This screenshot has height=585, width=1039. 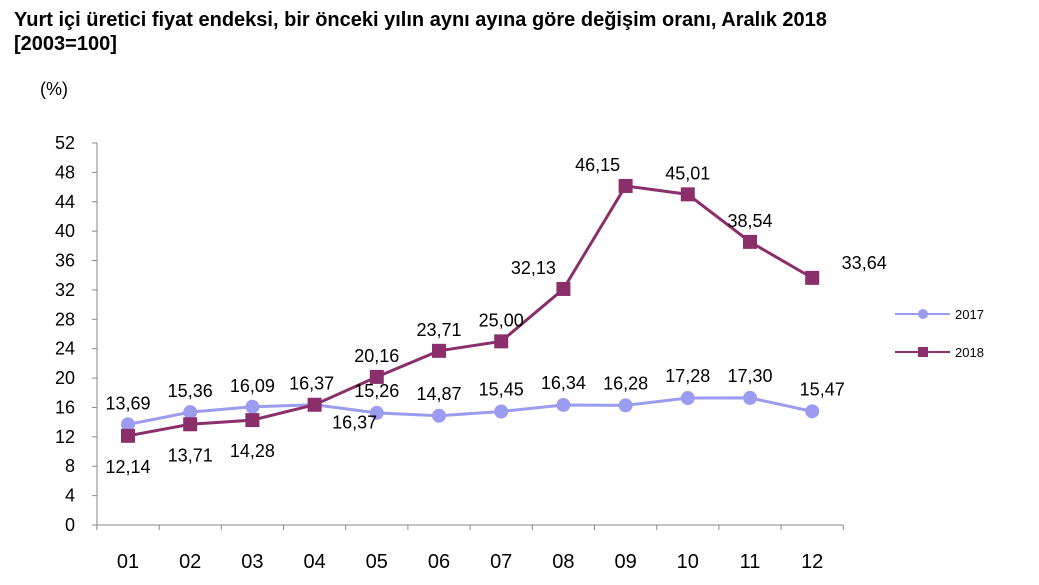 What do you see at coordinates (501, 320) in the screenshot?
I see `data-label-2018: 25,00` at bounding box center [501, 320].